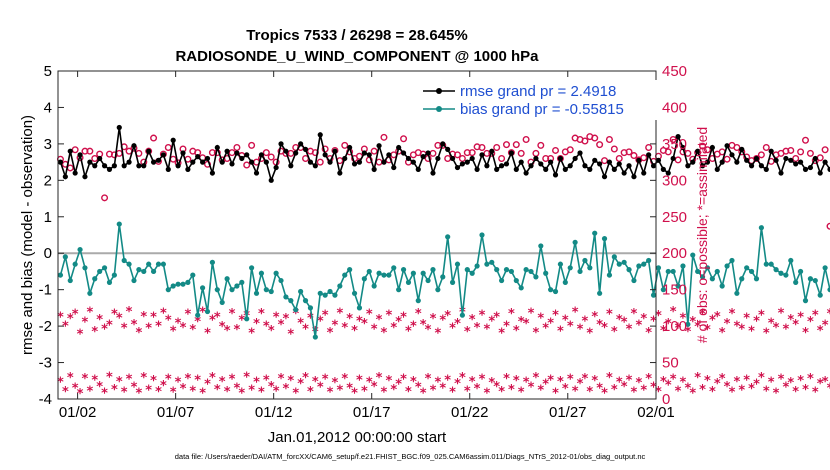 The height and width of the screenshot is (470, 830). What do you see at coordinates (78, 412) in the screenshot?
I see `x-tick-label: 01/02` at bounding box center [78, 412].